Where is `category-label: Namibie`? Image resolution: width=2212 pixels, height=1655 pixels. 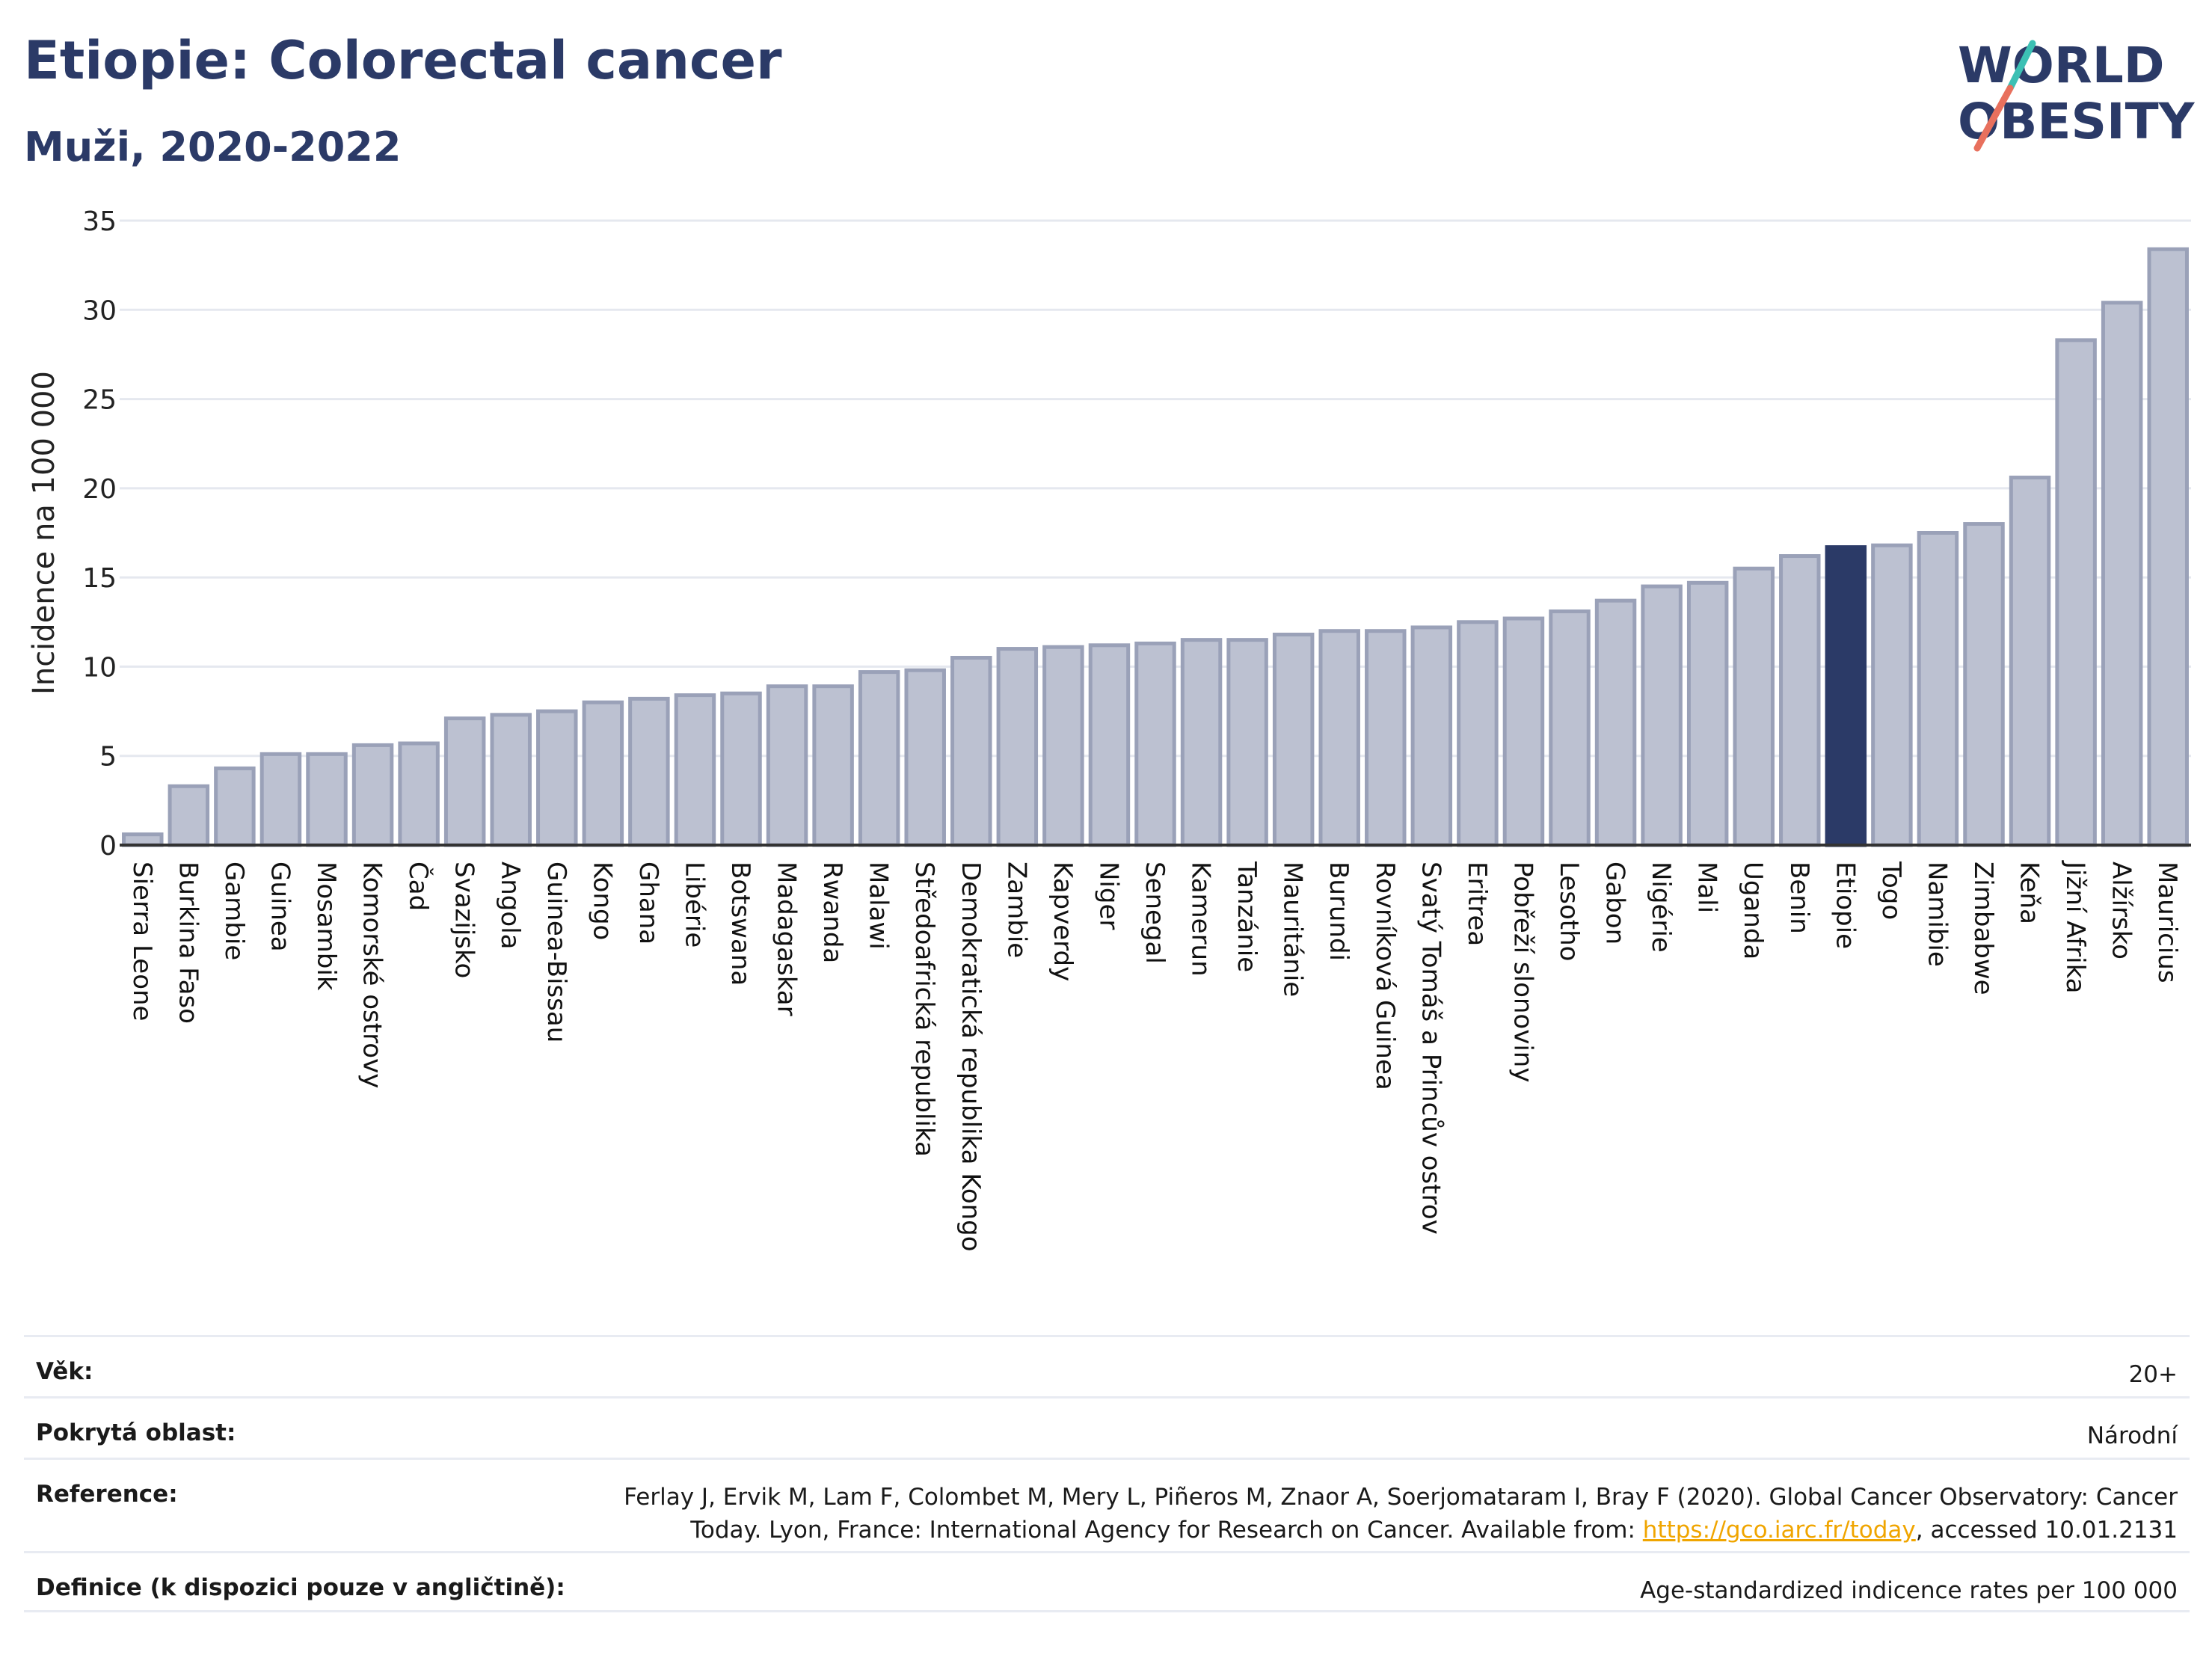 category-label: Namibie is located at coordinates (1937, 914).